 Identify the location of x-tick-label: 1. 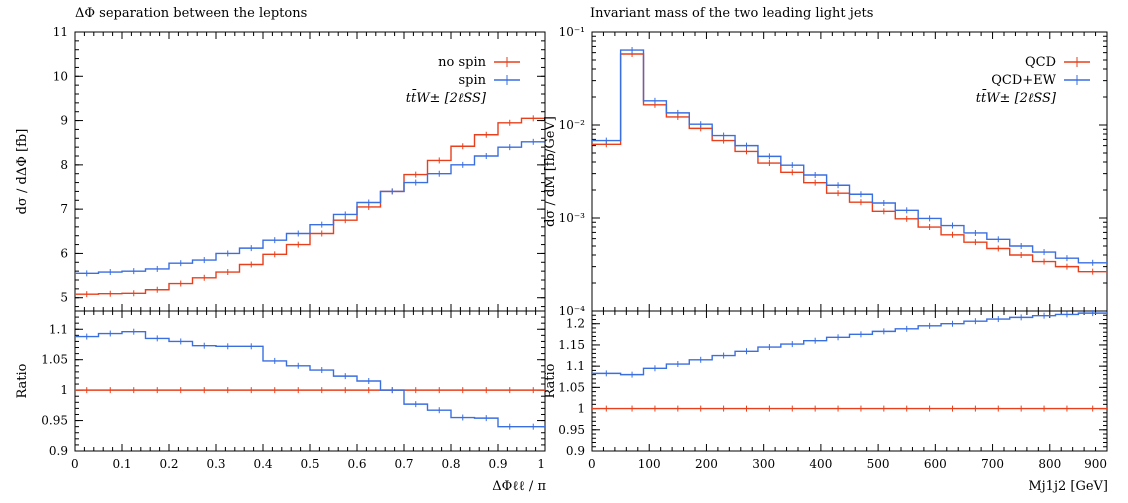
(541, 464).